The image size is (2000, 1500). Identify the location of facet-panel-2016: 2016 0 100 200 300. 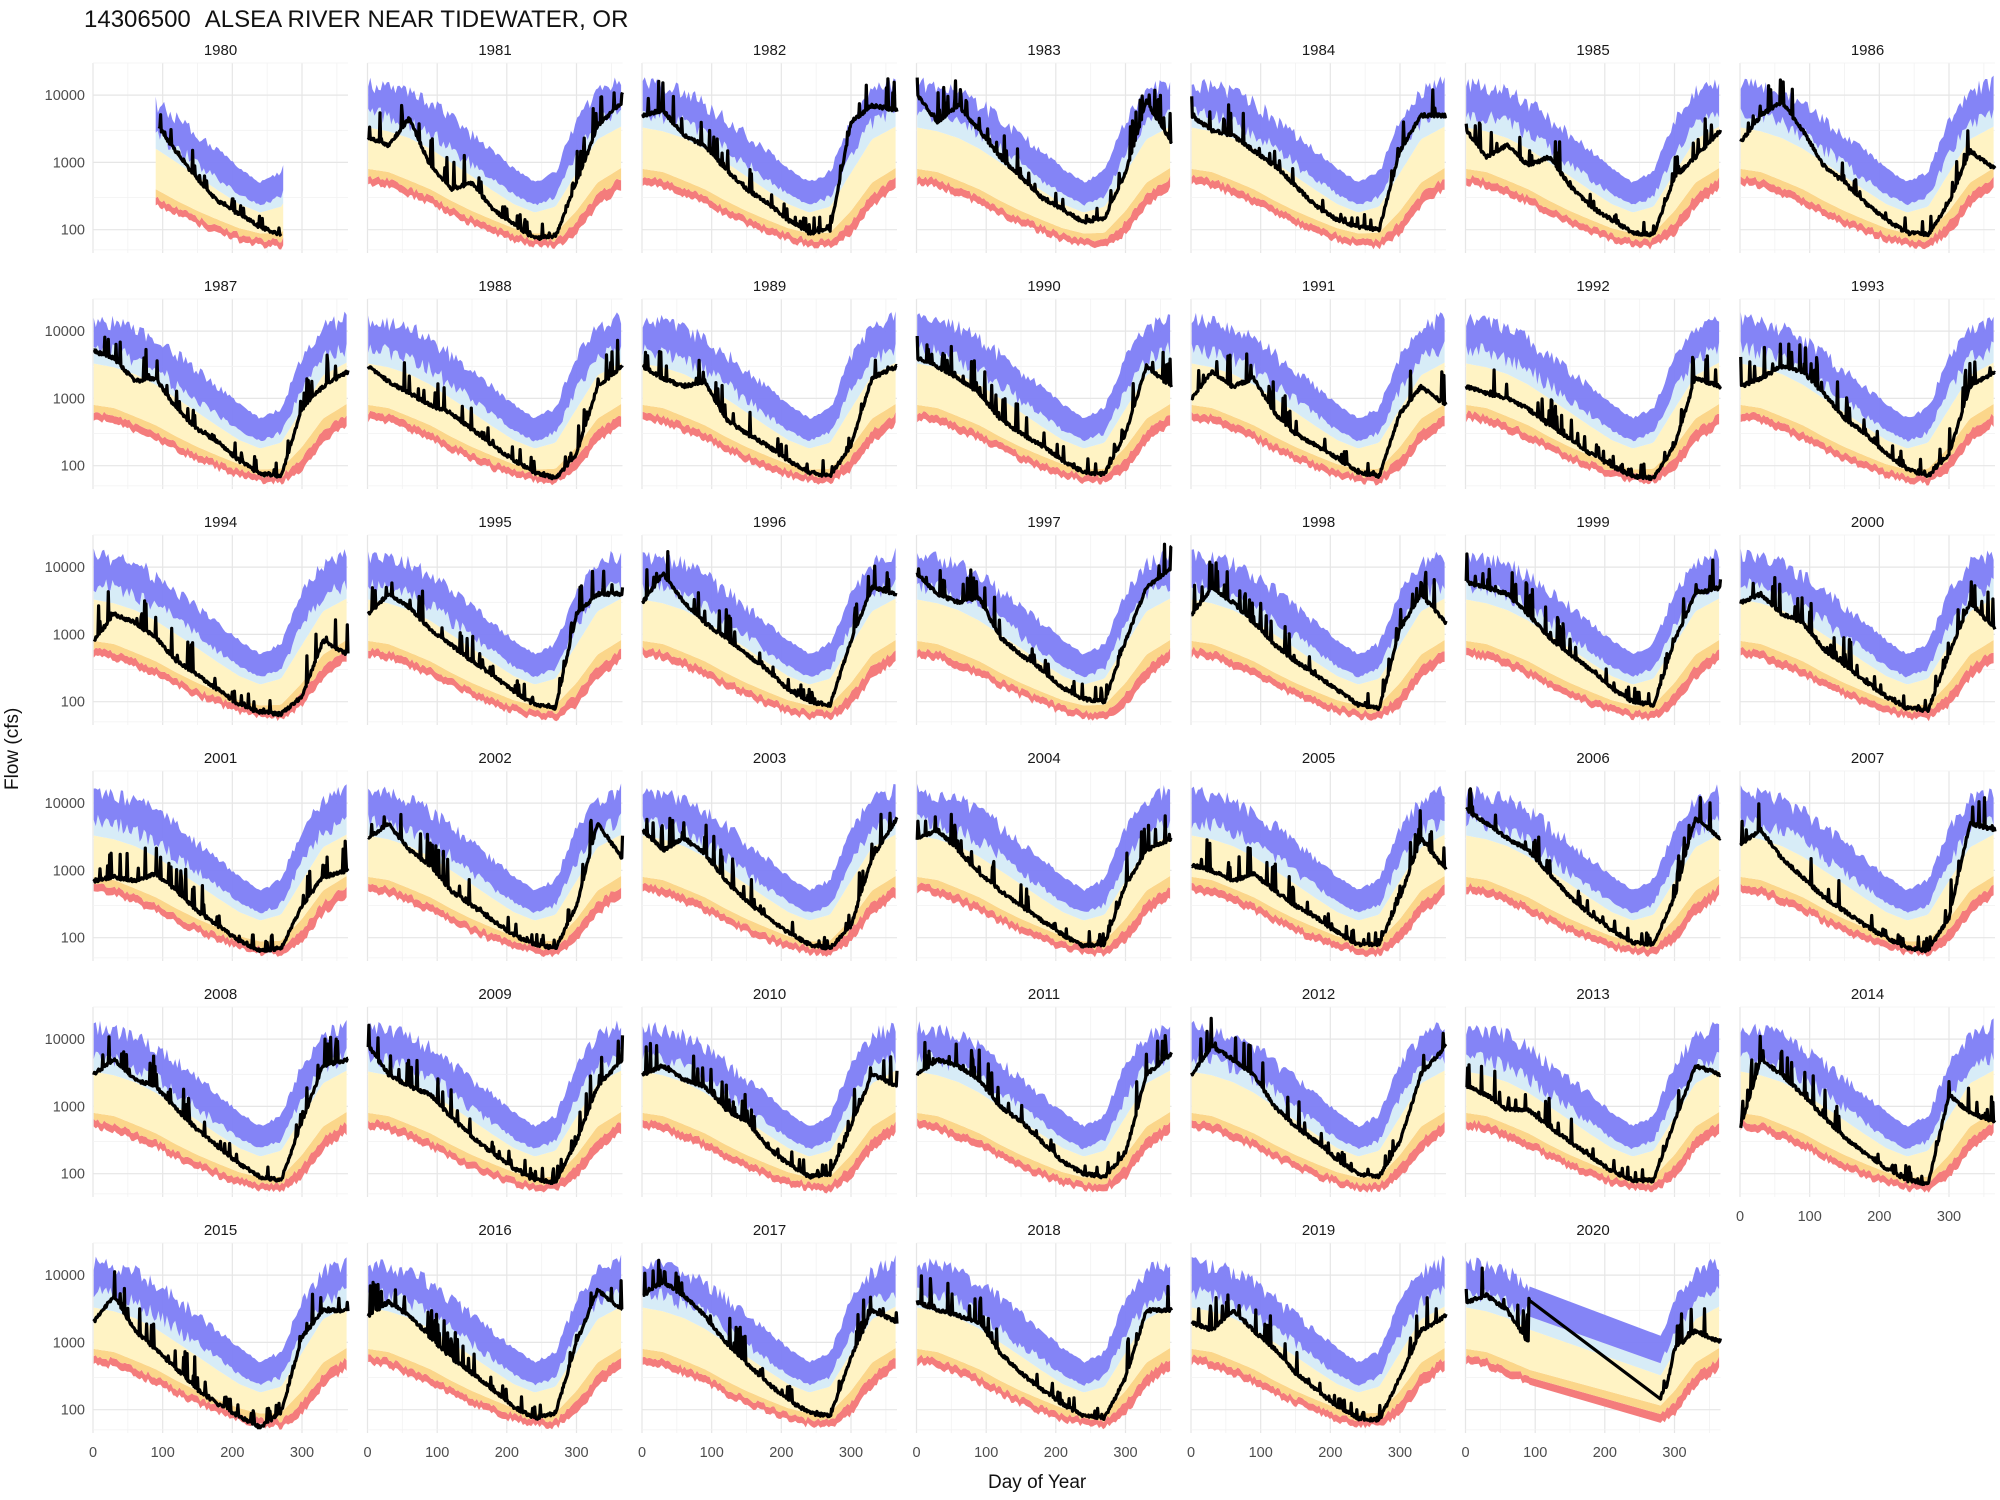
(493, 1341).